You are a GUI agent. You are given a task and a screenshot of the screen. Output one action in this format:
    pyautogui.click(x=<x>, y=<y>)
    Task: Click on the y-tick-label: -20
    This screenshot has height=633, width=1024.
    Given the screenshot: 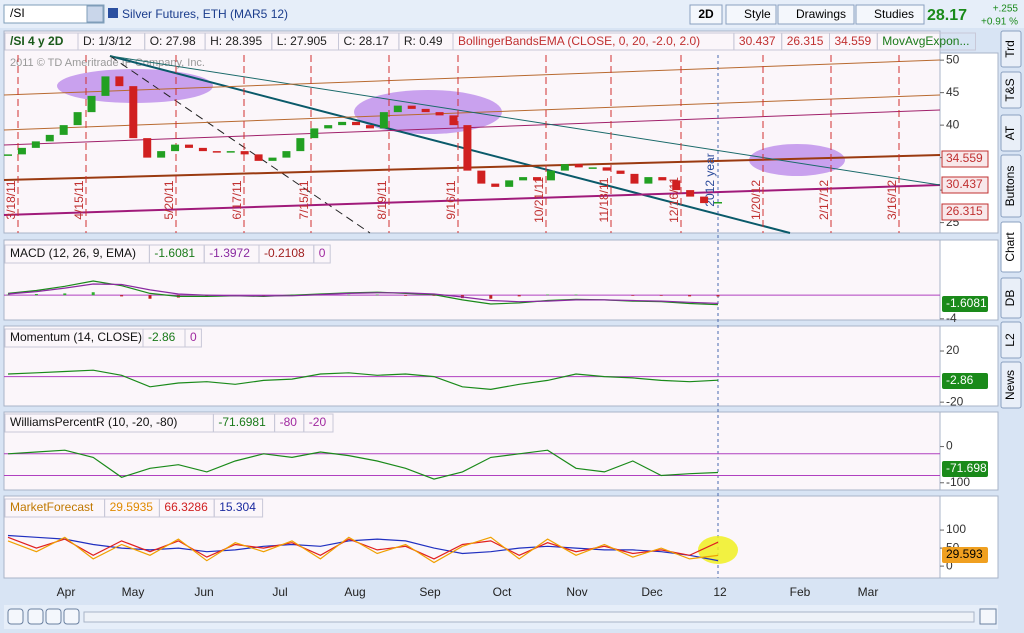 What is the action you would take?
    pyautogui.click(x=955, y=401)
    